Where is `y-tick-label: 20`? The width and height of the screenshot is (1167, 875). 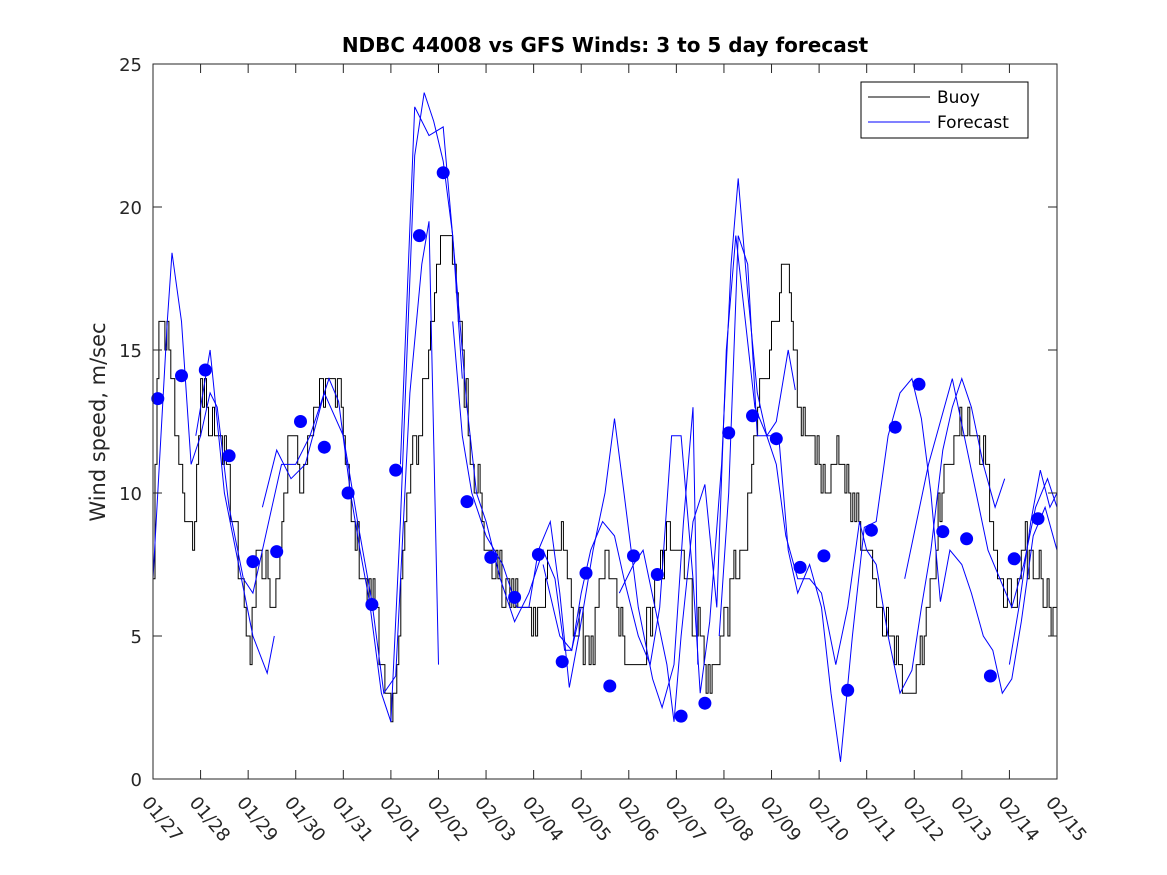
y-tick-label: 20 is located at coordinates (130, 208).